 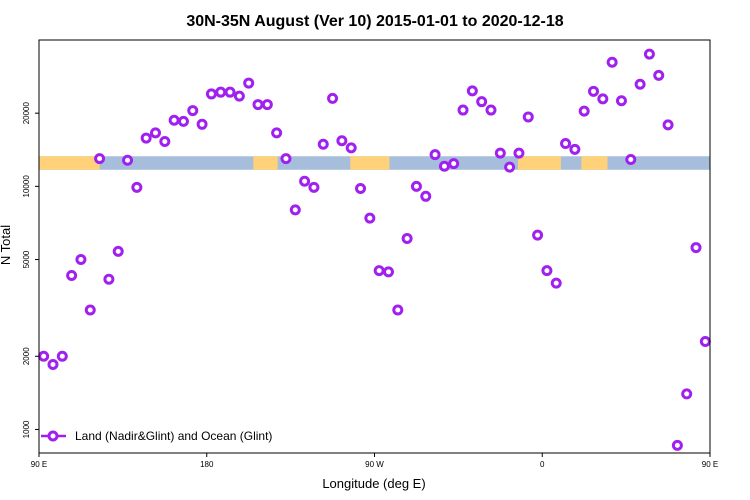 I want to click on legend: Land (Nadir&Glint) and Ocean (Glint), so click(x=156, y=436).